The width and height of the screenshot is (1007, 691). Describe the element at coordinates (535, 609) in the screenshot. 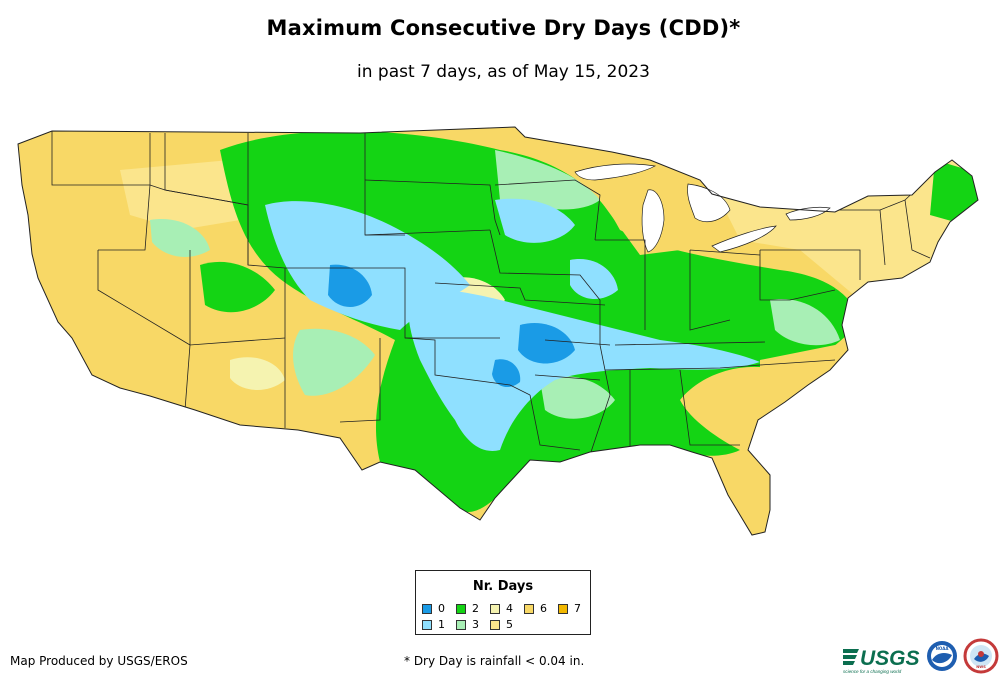

I see `legend-item-6: 6` at that location.